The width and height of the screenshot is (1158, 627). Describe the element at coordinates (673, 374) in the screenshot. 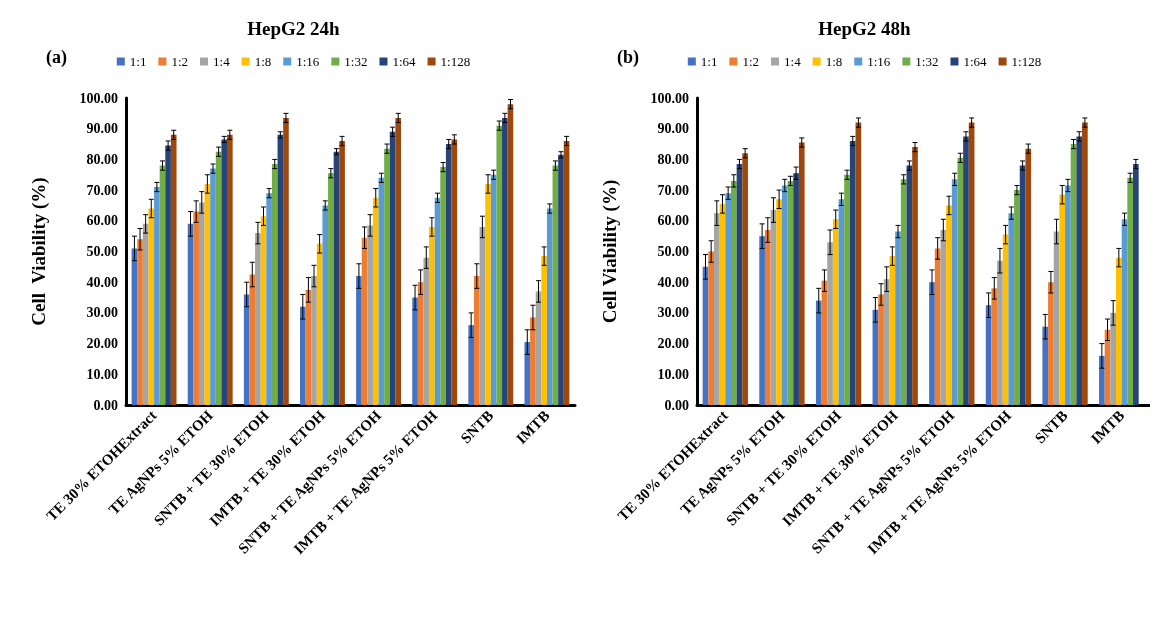

I see `y-tick-label: 10.00` at that location.